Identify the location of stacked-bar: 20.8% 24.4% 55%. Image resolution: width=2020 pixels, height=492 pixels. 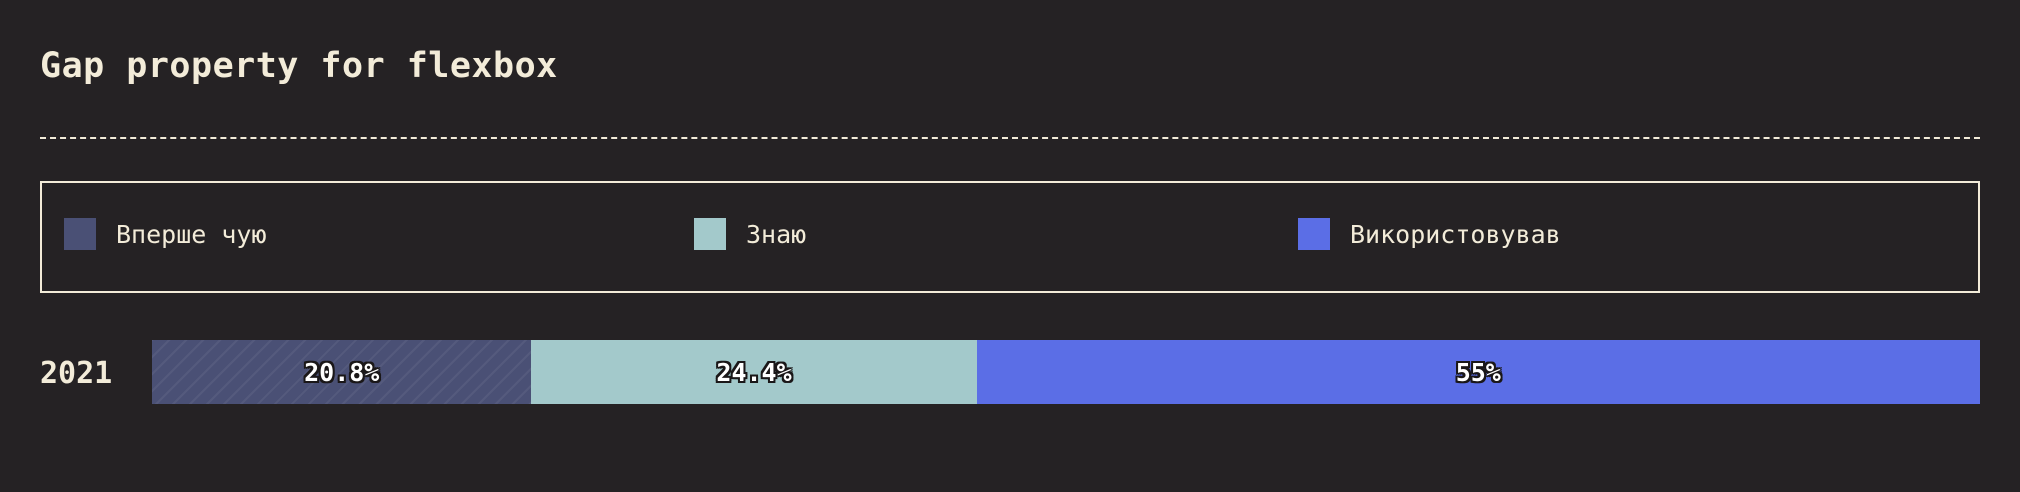
(1066, 372).